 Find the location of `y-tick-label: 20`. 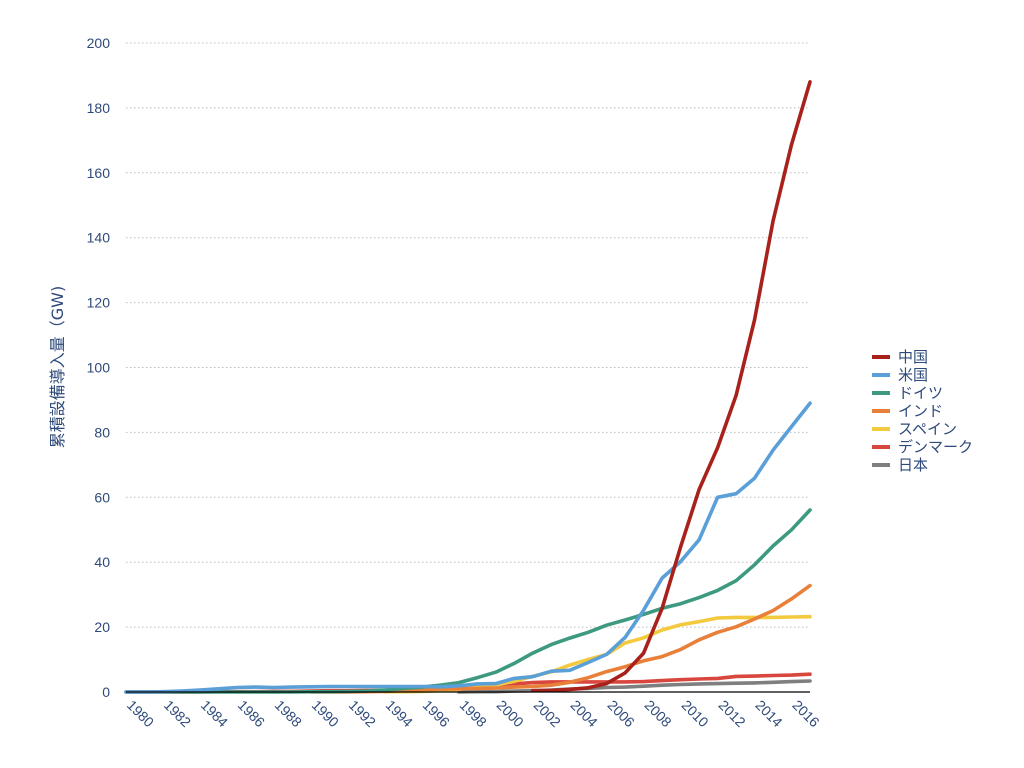

y-tick-label: 20 is located at coordinates (102, 627).